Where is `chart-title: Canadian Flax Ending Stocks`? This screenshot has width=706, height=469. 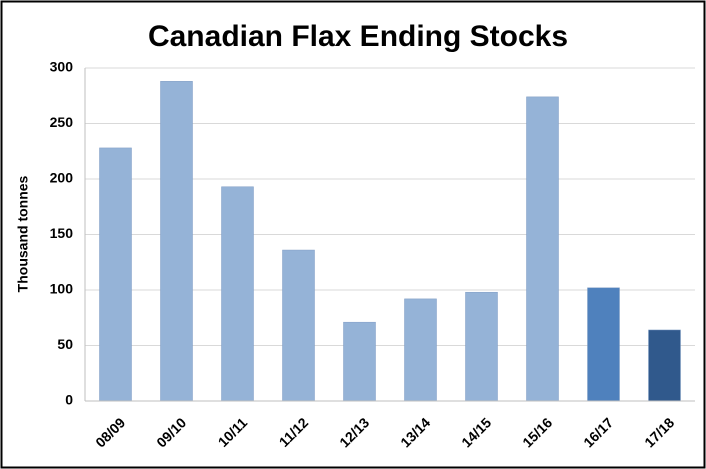
chart-title: Canadian Flax Ending Stocks is located at coordinates (358, 36).